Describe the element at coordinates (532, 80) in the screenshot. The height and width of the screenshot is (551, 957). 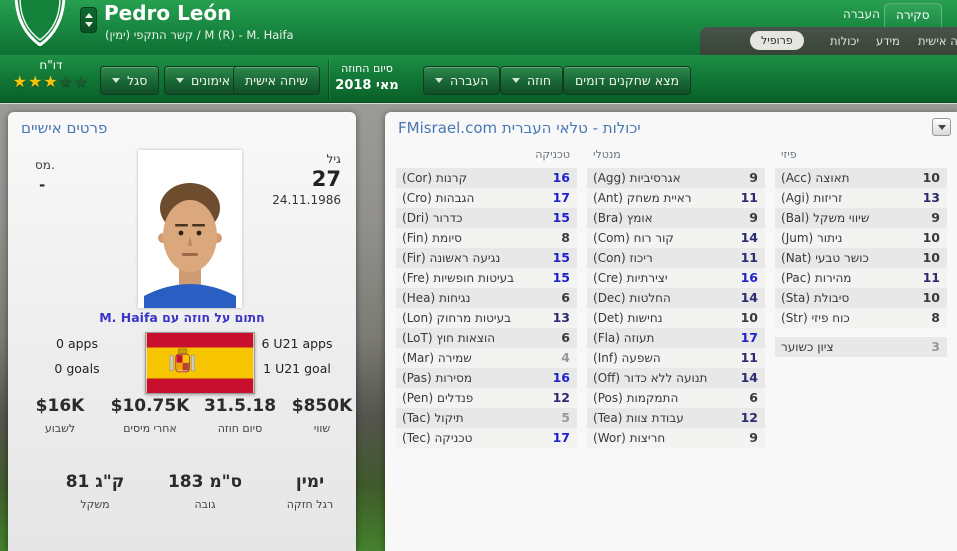
I see `contract-dropdown-button: חוזה` at that location.